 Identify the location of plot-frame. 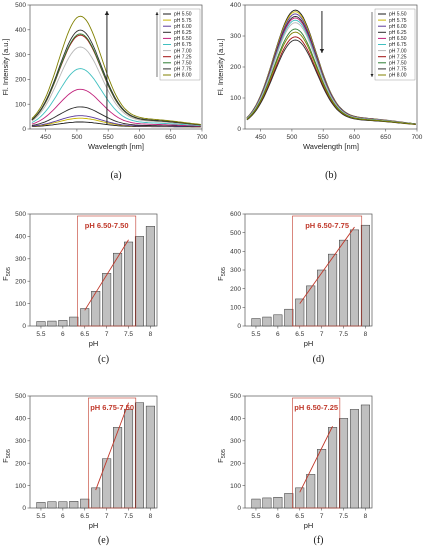
(116, 67).